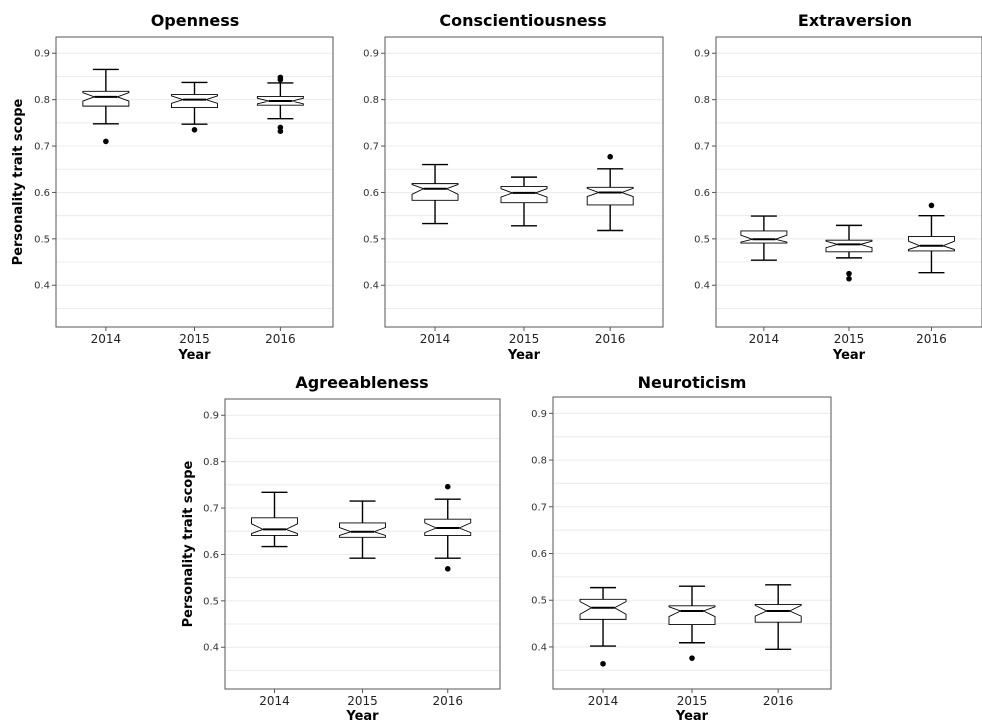 The image size is (982, 723). I want to click on agreeableness-title: Agreeableness, so click(361, 382).